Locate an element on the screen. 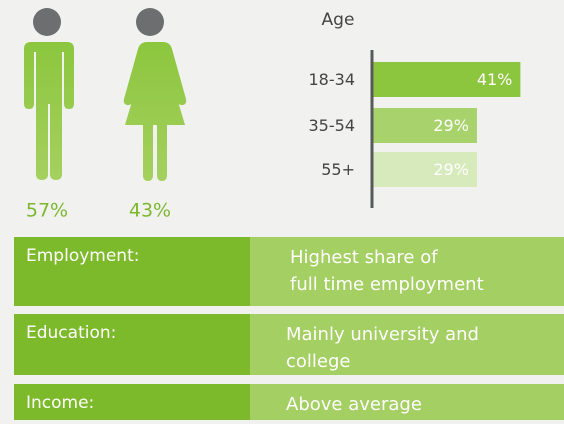 The width and height of the screenshot is (564, 424). row-label: Income: is located at coordinates (60, 403).